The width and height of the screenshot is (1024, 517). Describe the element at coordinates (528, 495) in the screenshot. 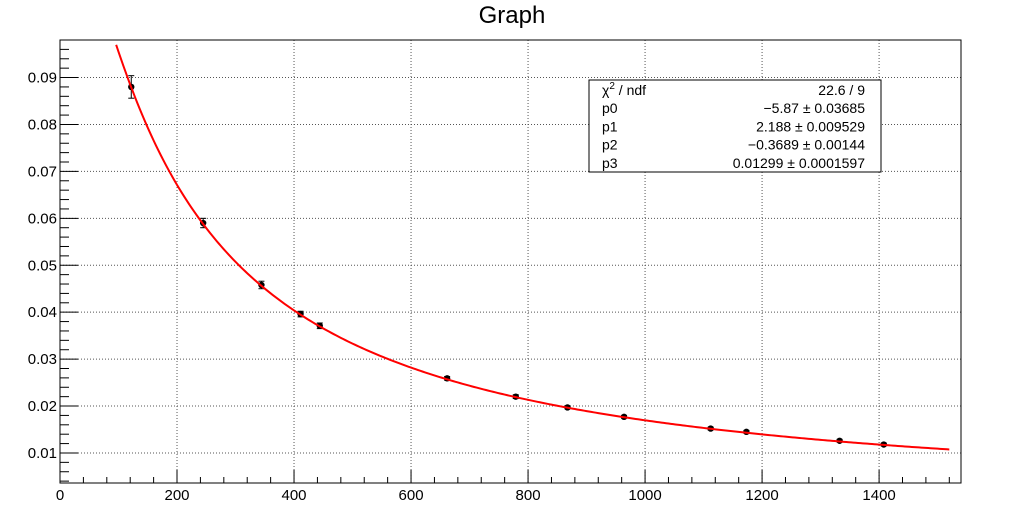

I see `x-tick-label: 800` at that location.